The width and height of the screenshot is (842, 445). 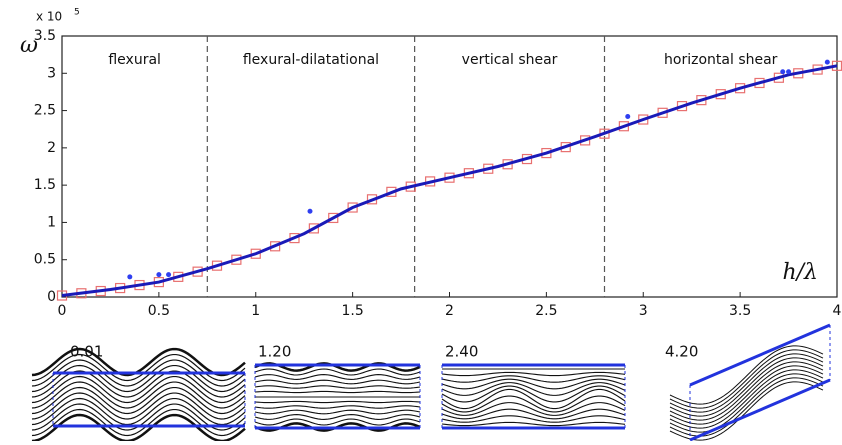 I want to click on x-tick-label: 3.5, so click(x=740, y=311).